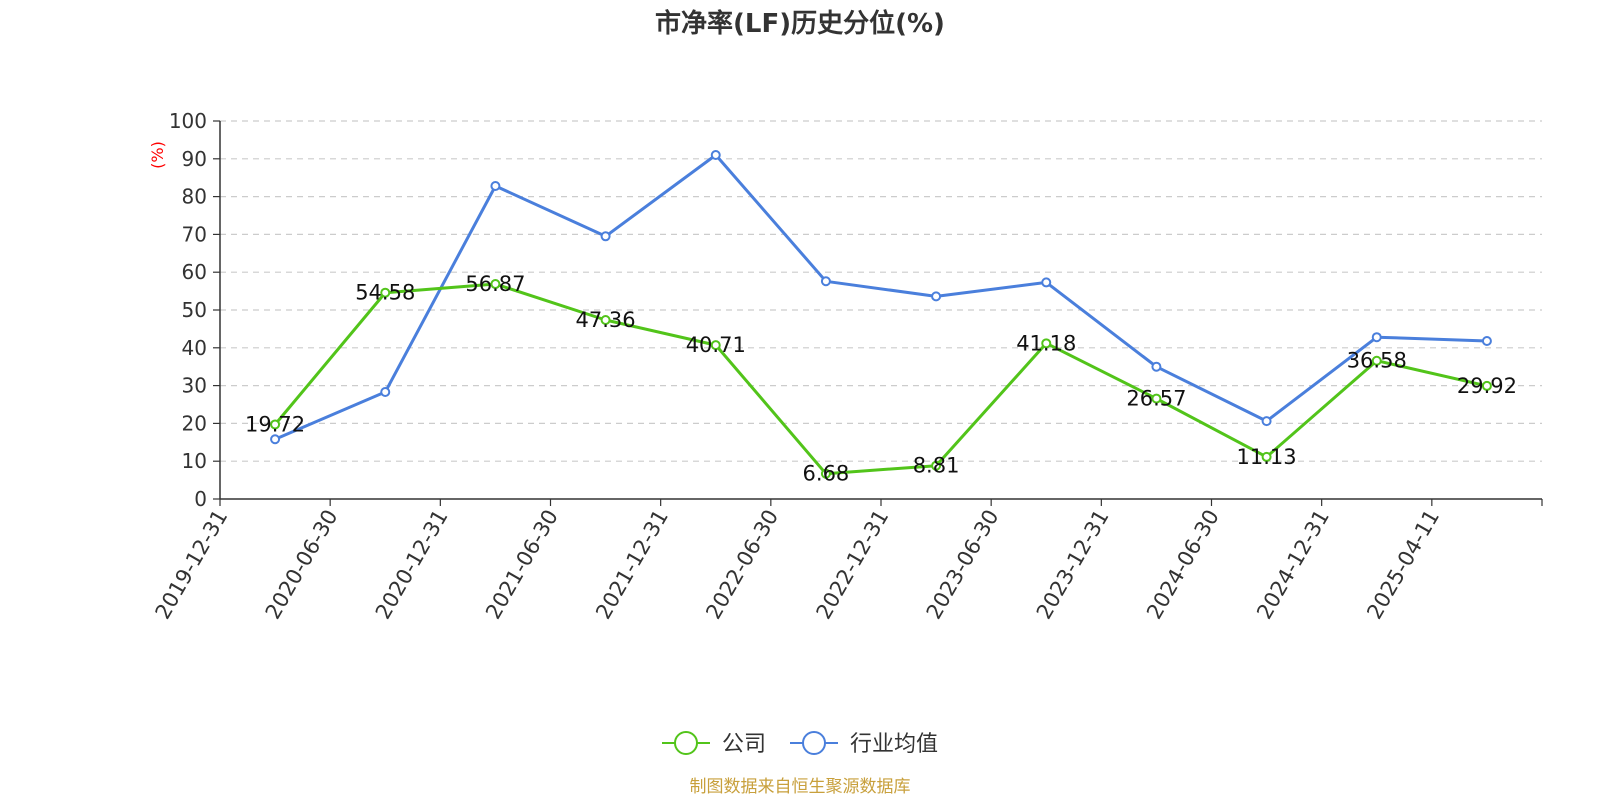 This screenshot has height=800, width=1600. What do you see at coordinates (853, 565) in the screenshot?
I see `x-tick-label: 2022-12-31` at bounding box center [853, 565].